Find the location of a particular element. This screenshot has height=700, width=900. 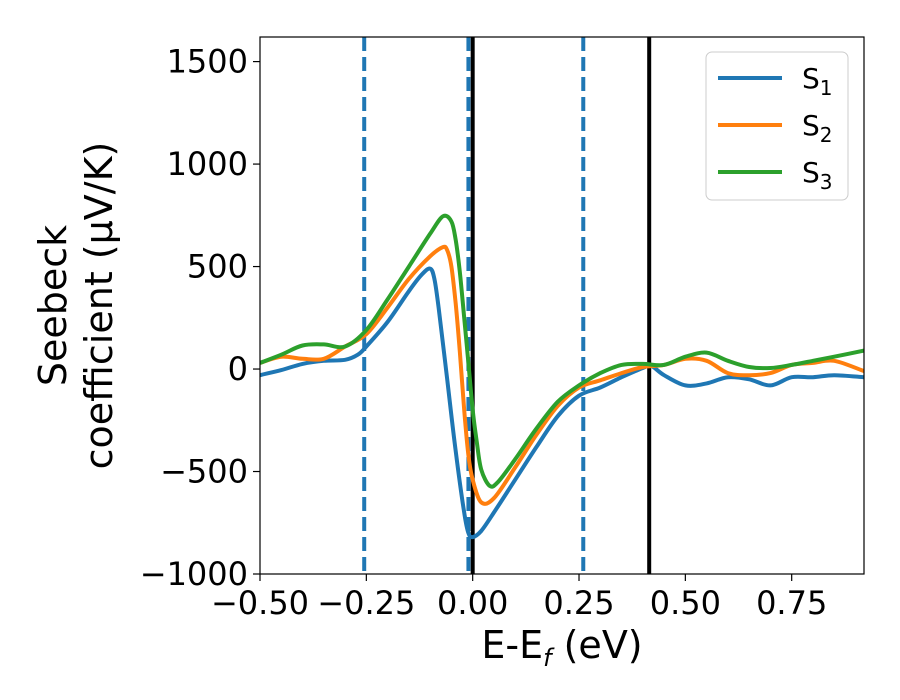

y-axis-label-line2: coefficient (μV/K) is located at coordinates (99, 306).